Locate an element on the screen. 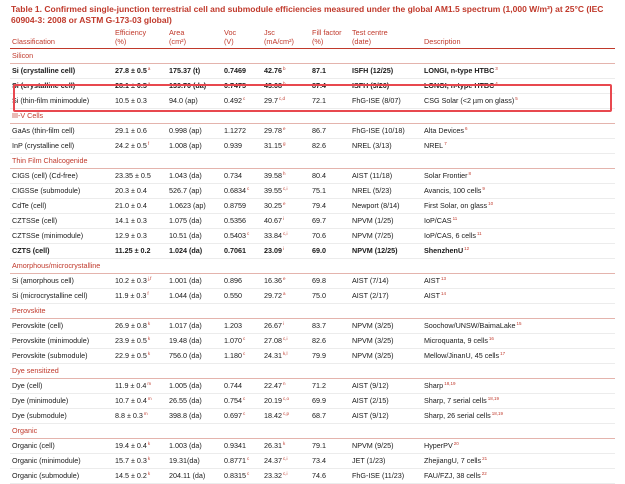 The image size is (625, 484). cell-description: CSG Solar (<2 µm on glass)5 is located at coordinates (518, 101).